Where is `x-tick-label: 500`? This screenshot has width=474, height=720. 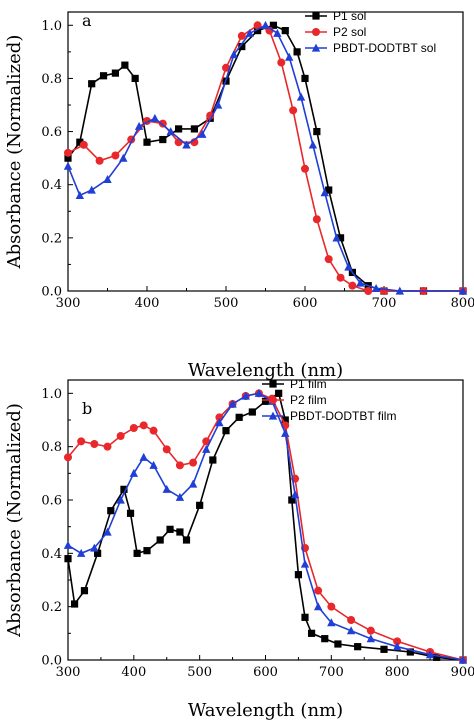
x-tick-label: 500 is located at coordinates (226, 303).